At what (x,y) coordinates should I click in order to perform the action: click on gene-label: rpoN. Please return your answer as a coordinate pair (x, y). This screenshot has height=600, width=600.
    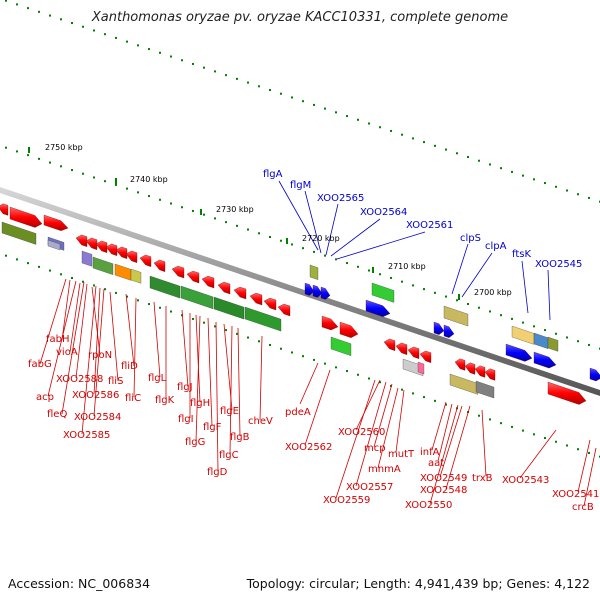
    Looking at the image, I should click on (100, 355).